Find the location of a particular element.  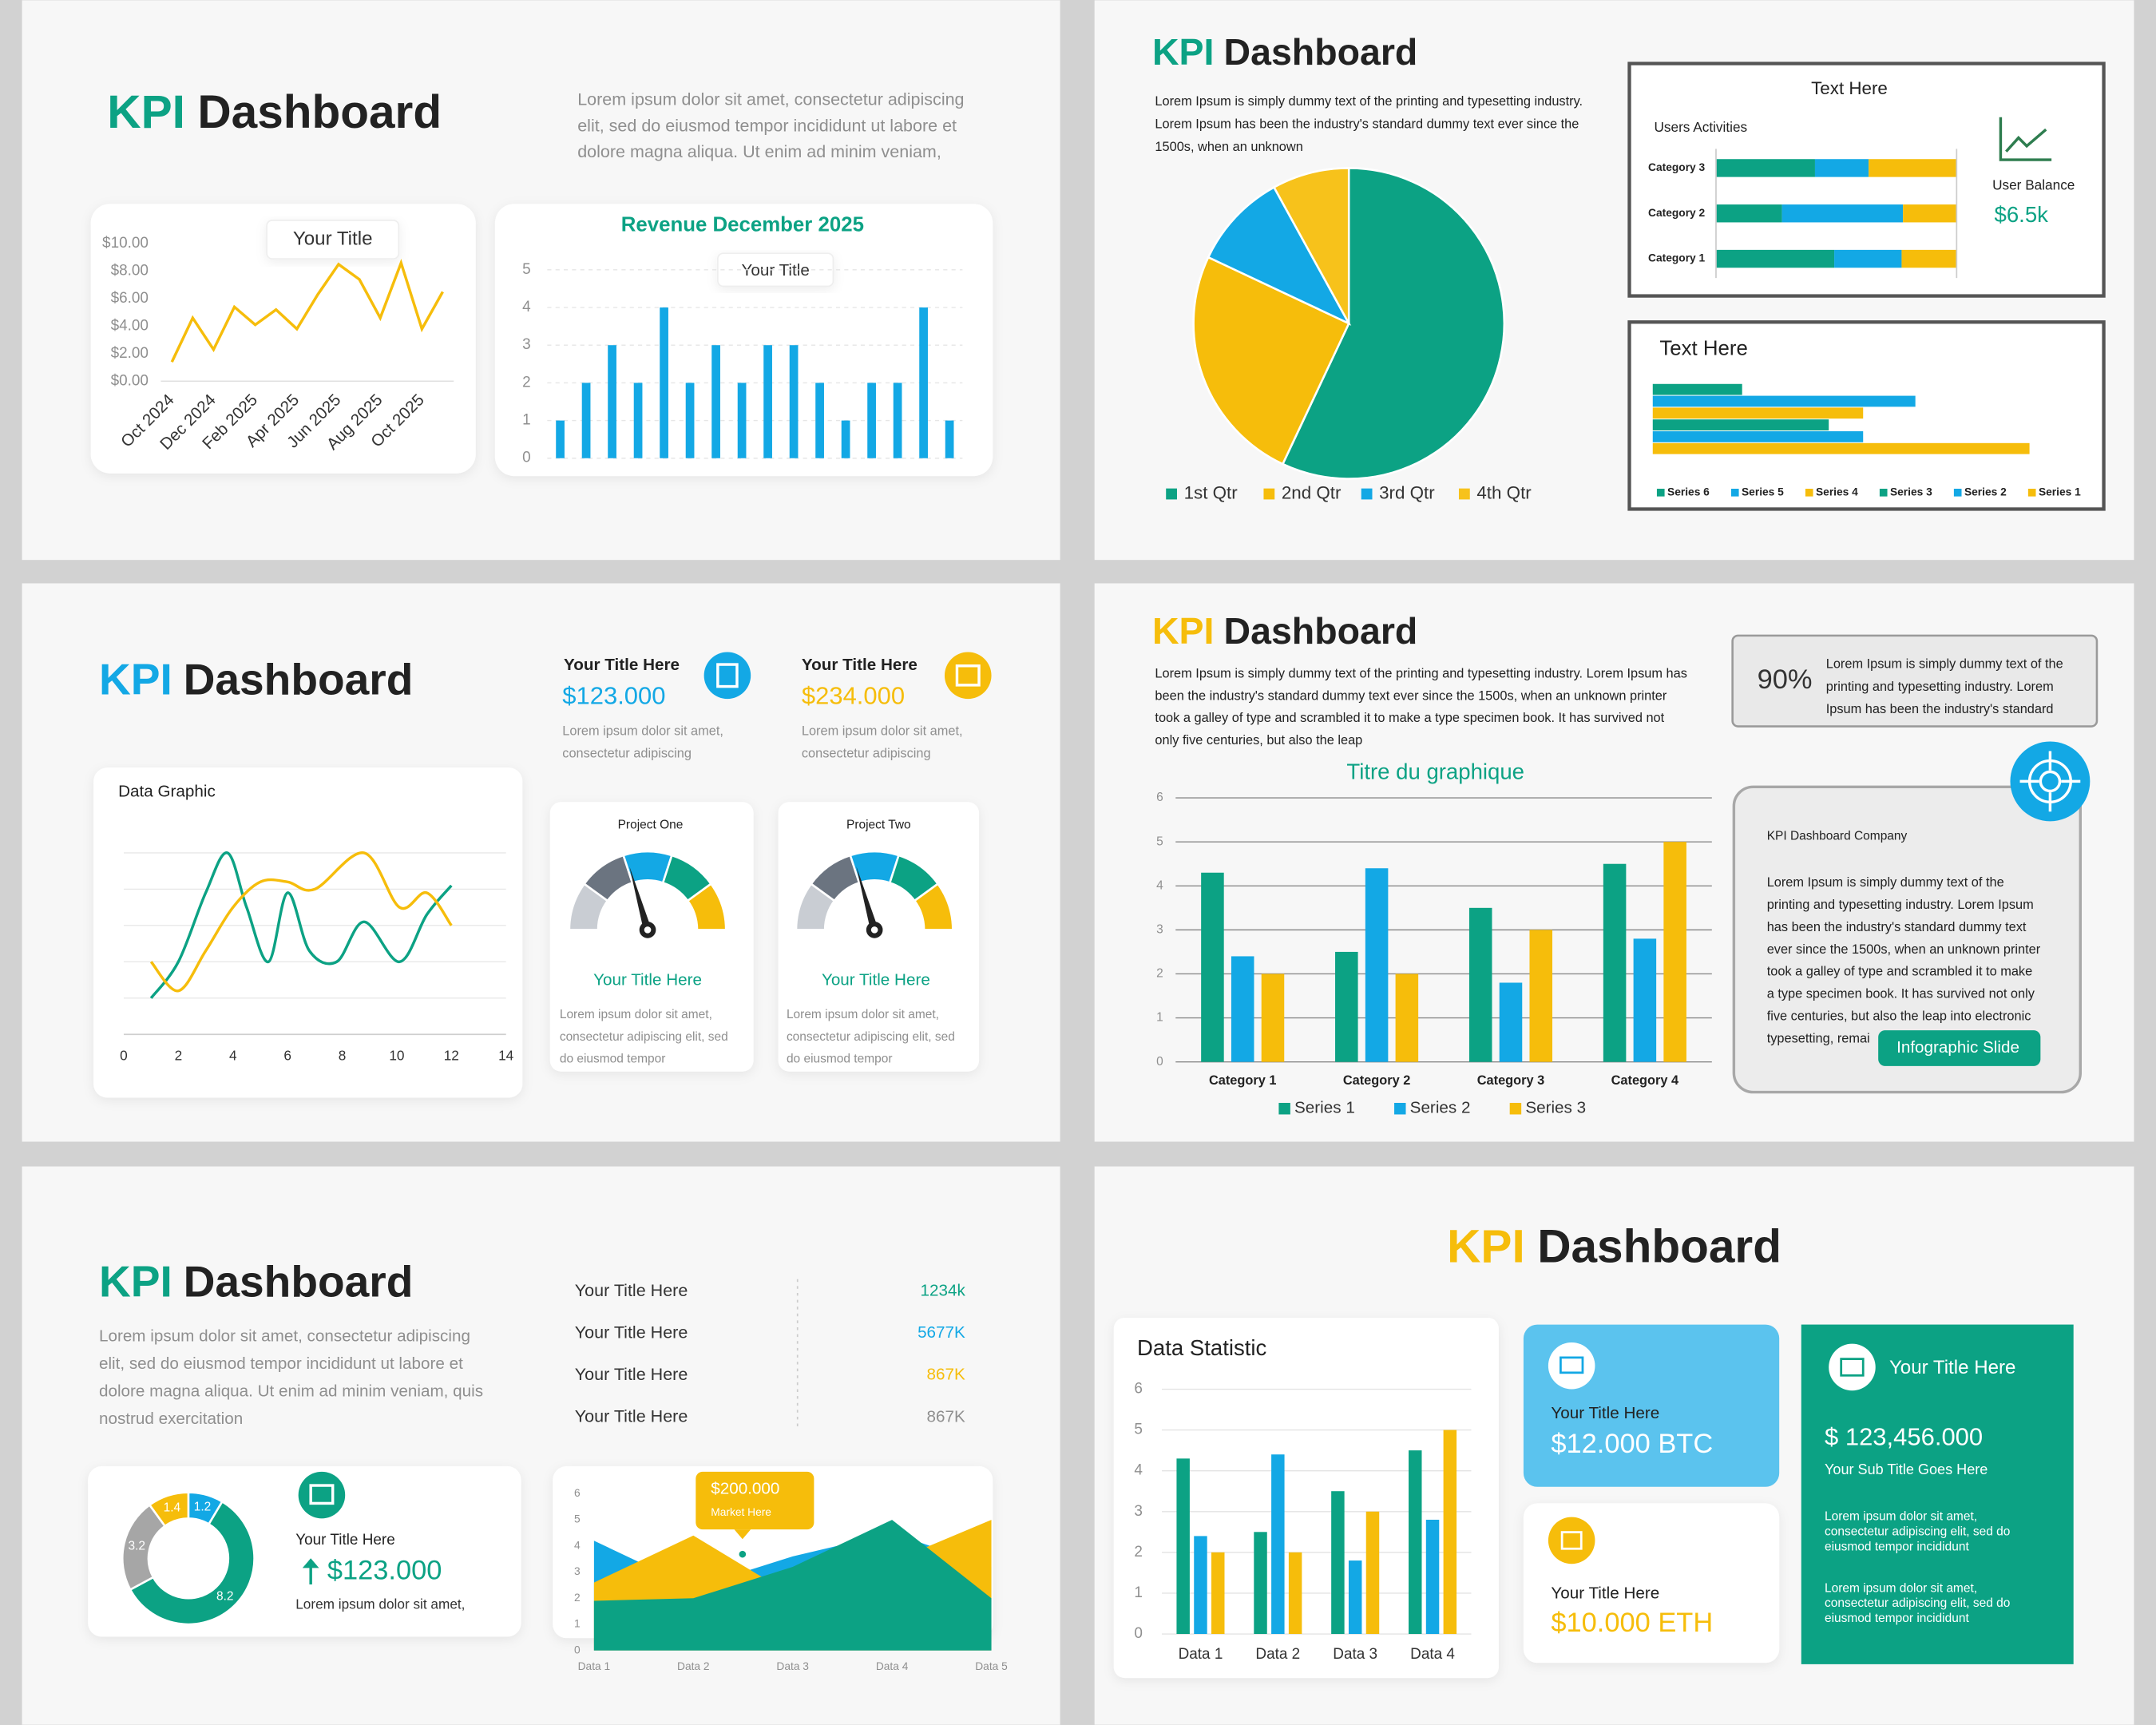

legend-label: Series 1 is located at coordinates (2060, 492).